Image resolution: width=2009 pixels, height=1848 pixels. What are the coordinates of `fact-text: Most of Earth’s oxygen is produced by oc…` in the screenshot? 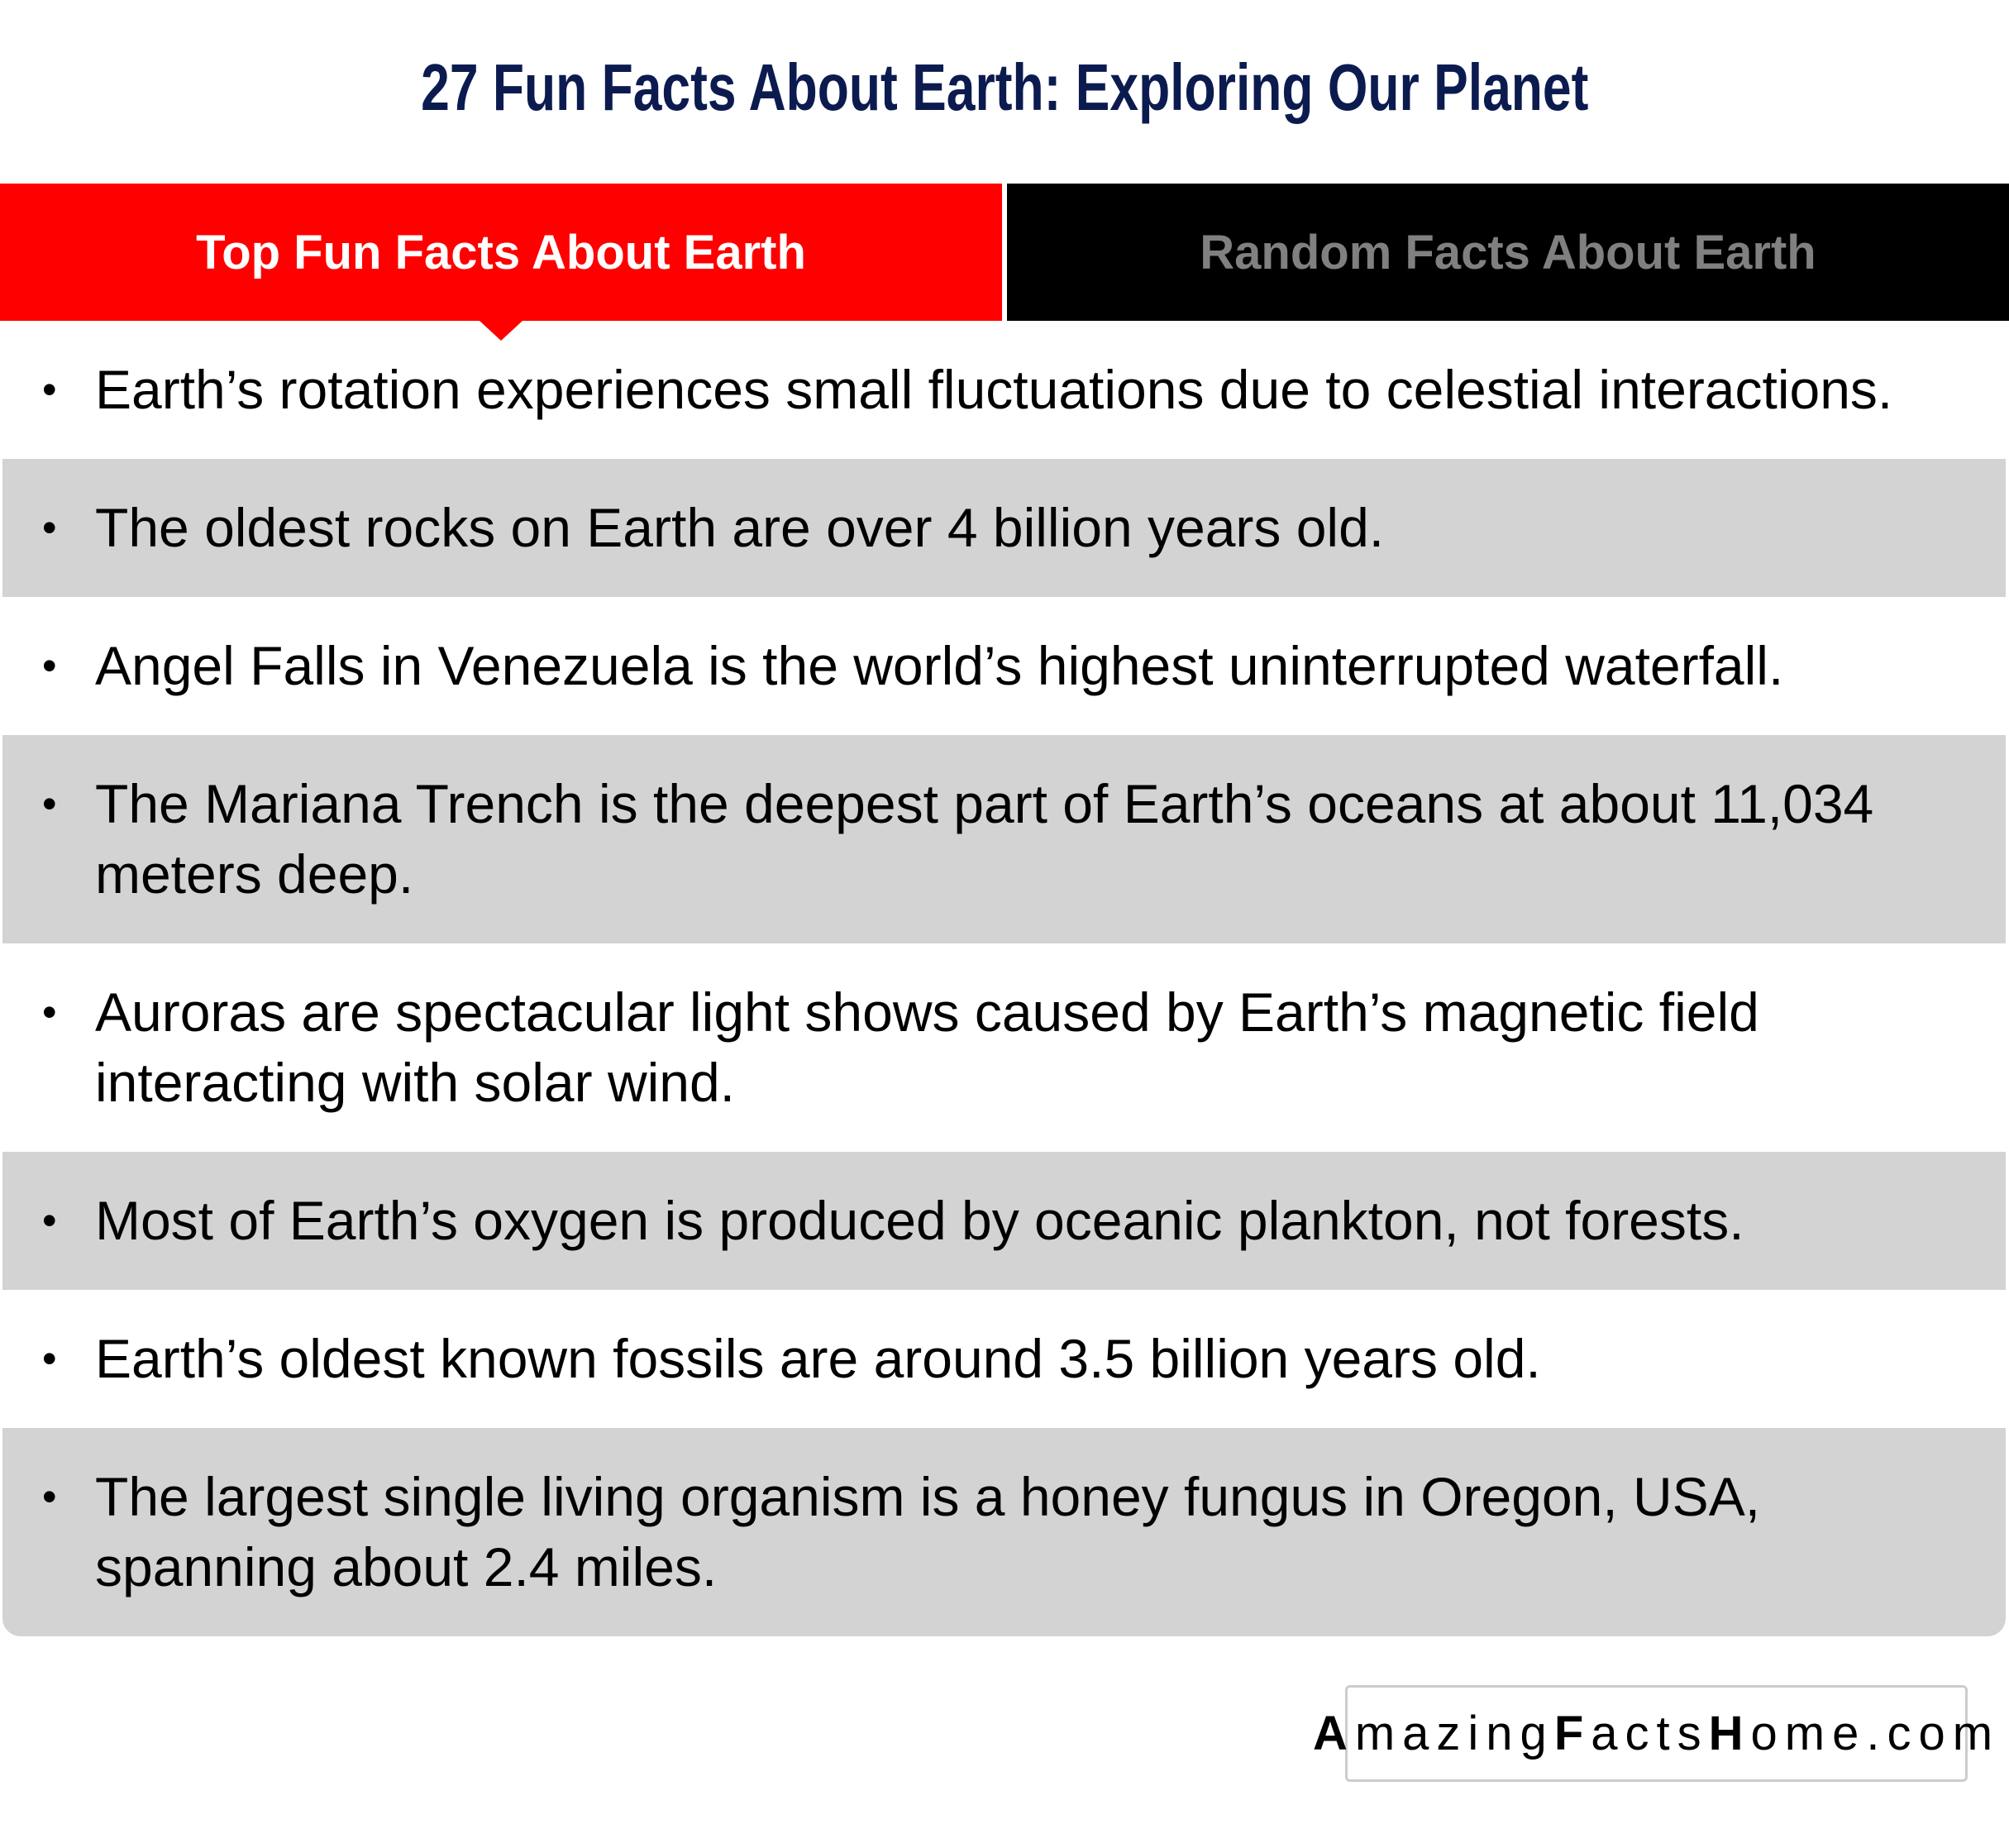 It's located at (920, 1220).